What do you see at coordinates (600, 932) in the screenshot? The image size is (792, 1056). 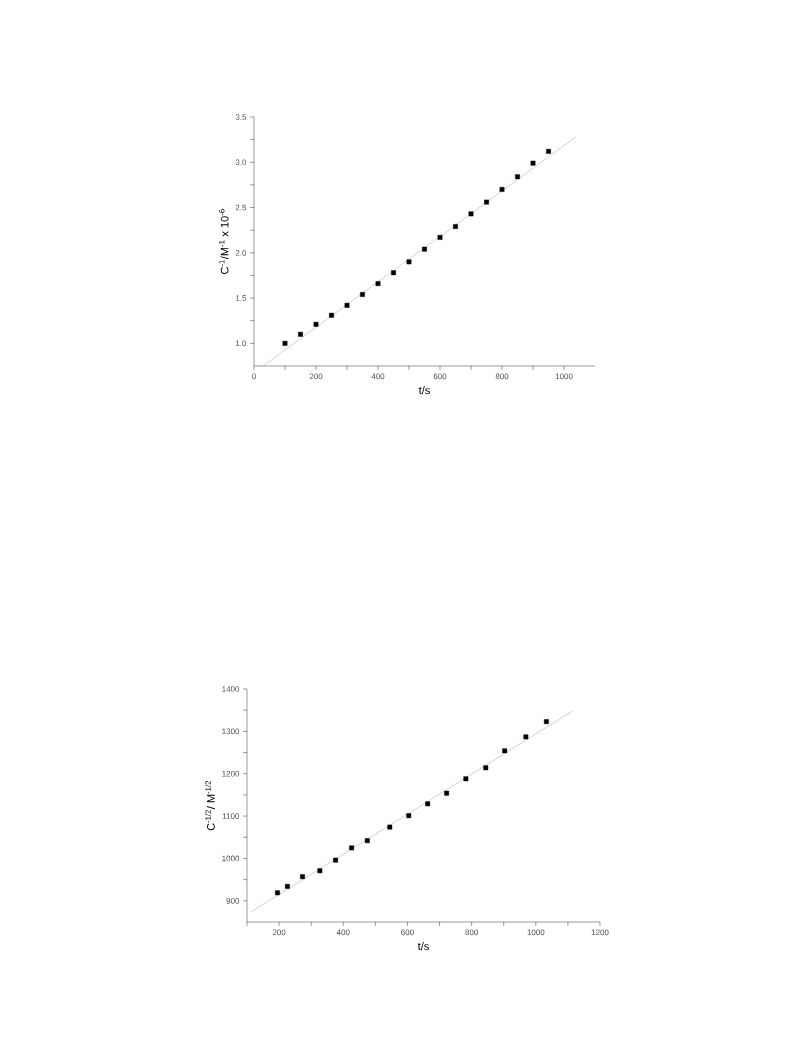 I see `x-tick-label: 1200` at bounding box center [600, 932].